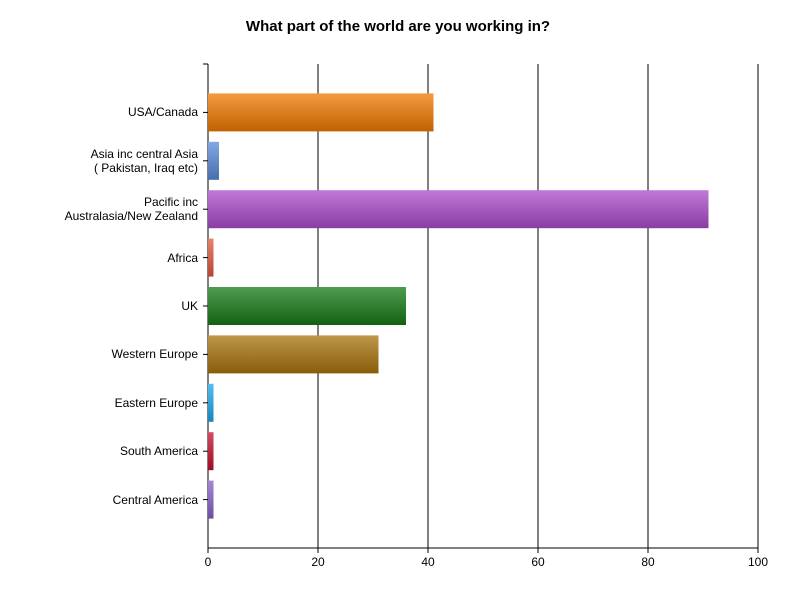 This screenshot has height=600, width=800. Describe the element at coordinates (155, 499) in the screenshot. I see `y-tick-label: Central America` at that location.